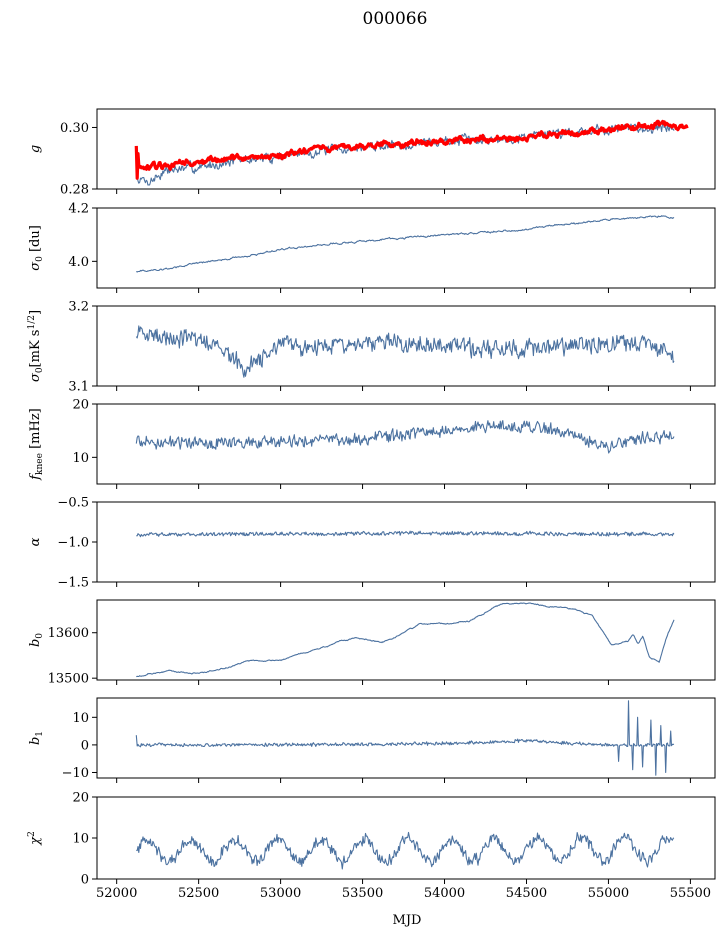  Describe the element at coordinates (73, 583) in the screenshot. I see `y-tick-label: −1.5` at that location.